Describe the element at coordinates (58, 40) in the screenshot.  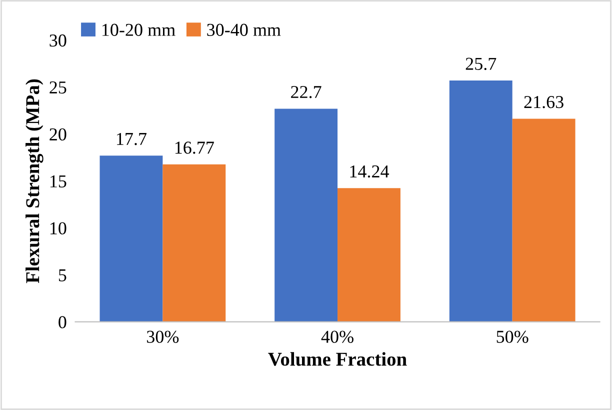
I see `y-tick-label: 30` at that location.